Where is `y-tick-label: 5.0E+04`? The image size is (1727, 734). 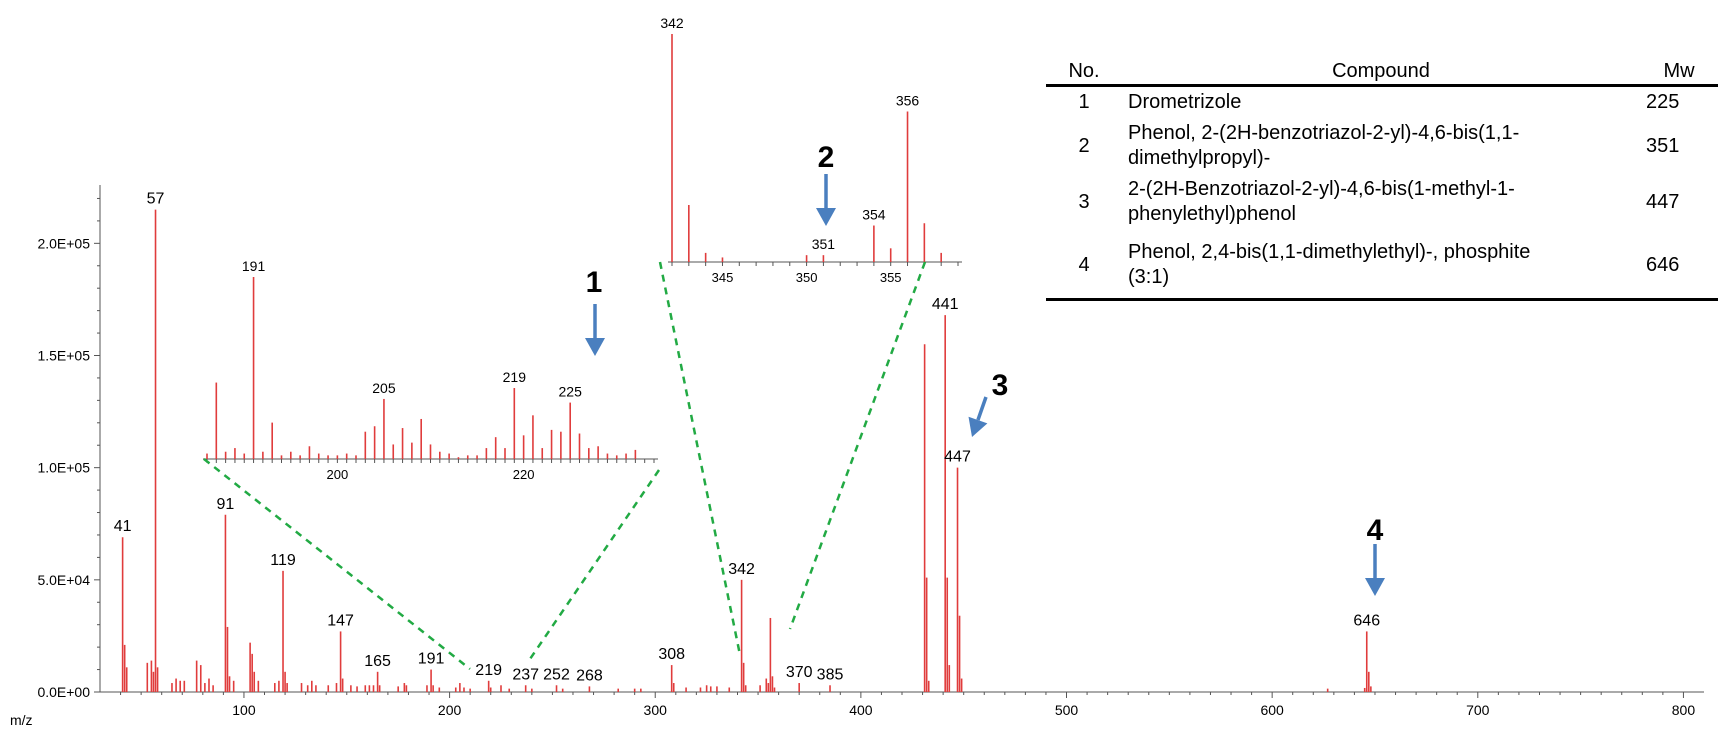 y-tick-label: 5.0E+04 is located at coordinates (63, 580).